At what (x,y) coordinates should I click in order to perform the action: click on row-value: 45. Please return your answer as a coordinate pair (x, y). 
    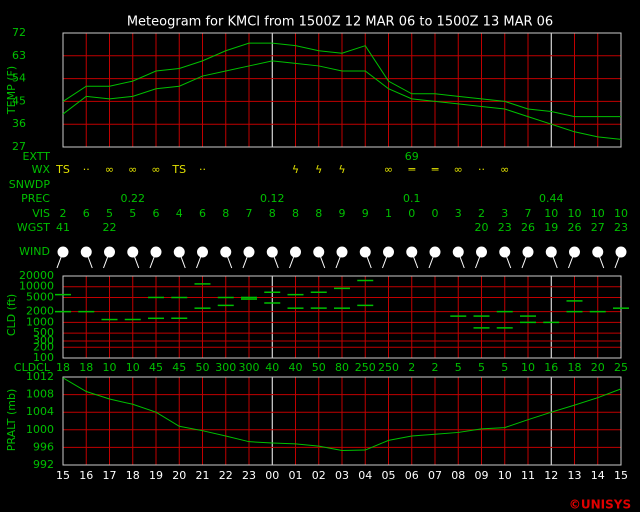
    Looking at the image, I should click on (156, 367).